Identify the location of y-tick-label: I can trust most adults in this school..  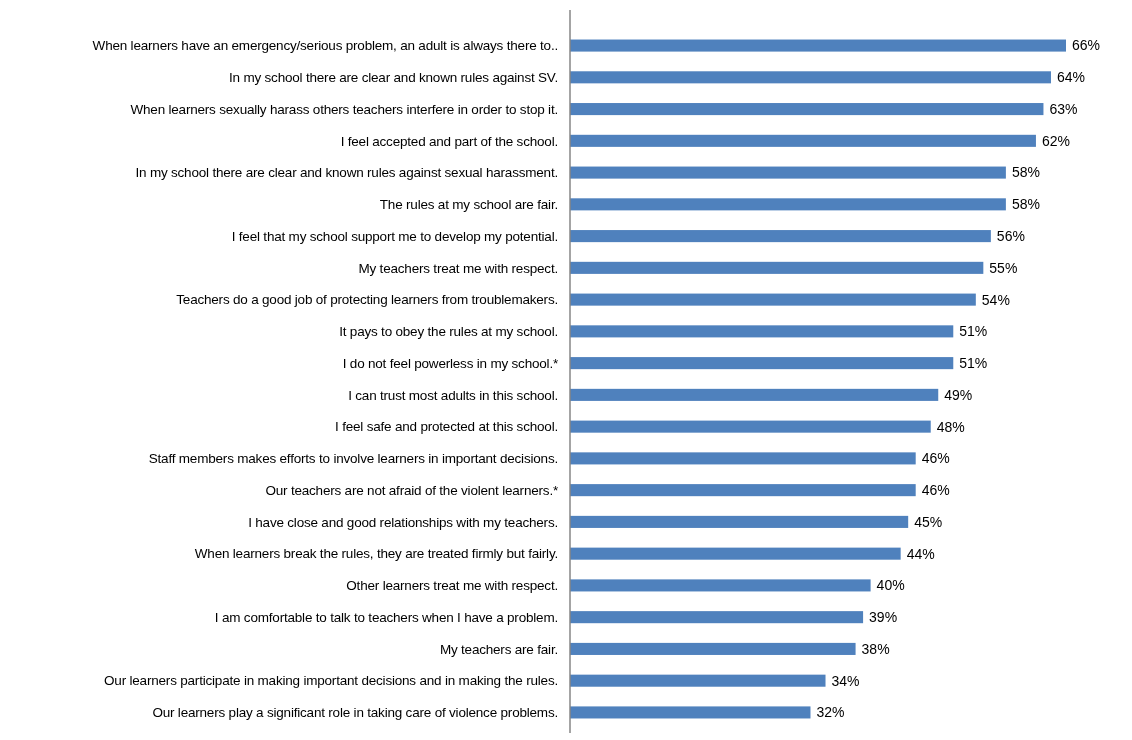
(453, 395).